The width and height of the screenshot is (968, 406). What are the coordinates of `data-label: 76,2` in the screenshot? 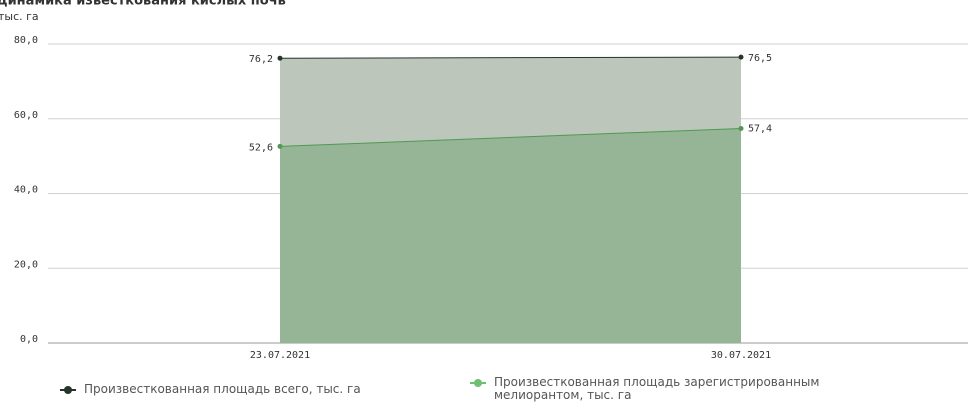 It's located at (261, 59).